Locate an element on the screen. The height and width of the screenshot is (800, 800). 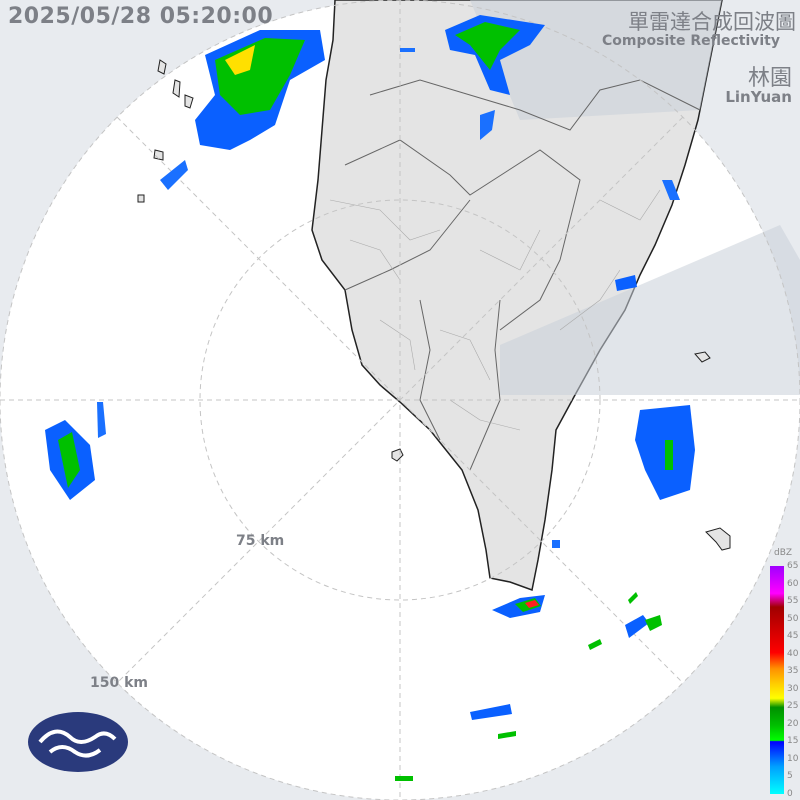
product-title-en: Composite Reflectivity is located at coordinates (691, 41).